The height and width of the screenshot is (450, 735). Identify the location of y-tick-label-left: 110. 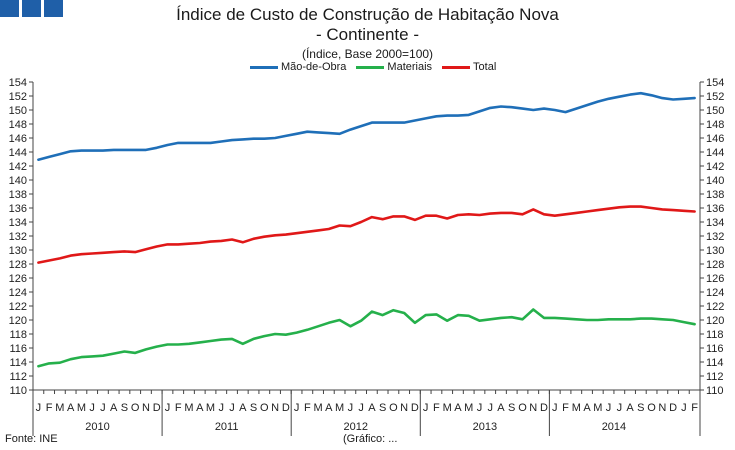
(18, 391).